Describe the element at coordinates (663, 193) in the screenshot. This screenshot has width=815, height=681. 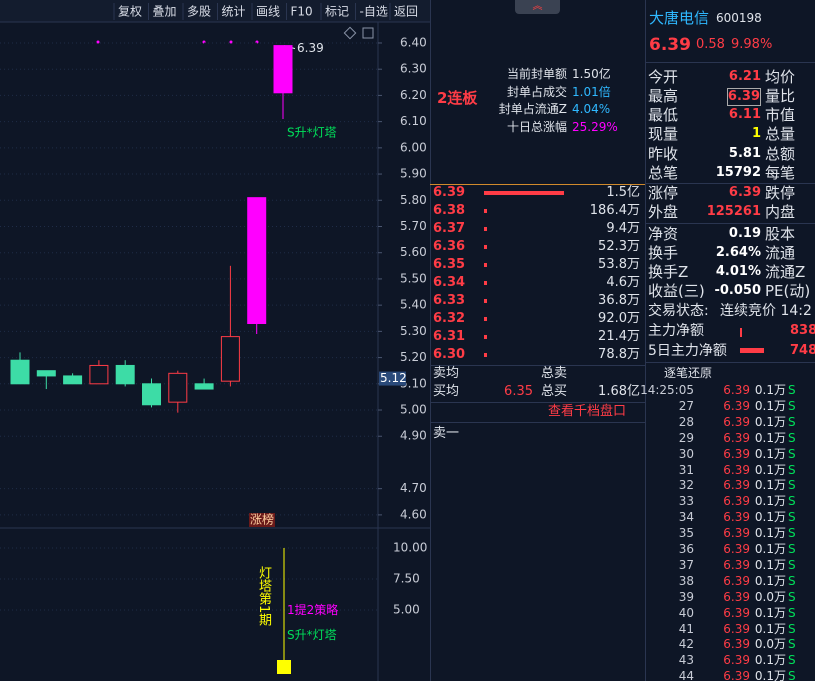
I see `stat-label: 涨停` at that location.